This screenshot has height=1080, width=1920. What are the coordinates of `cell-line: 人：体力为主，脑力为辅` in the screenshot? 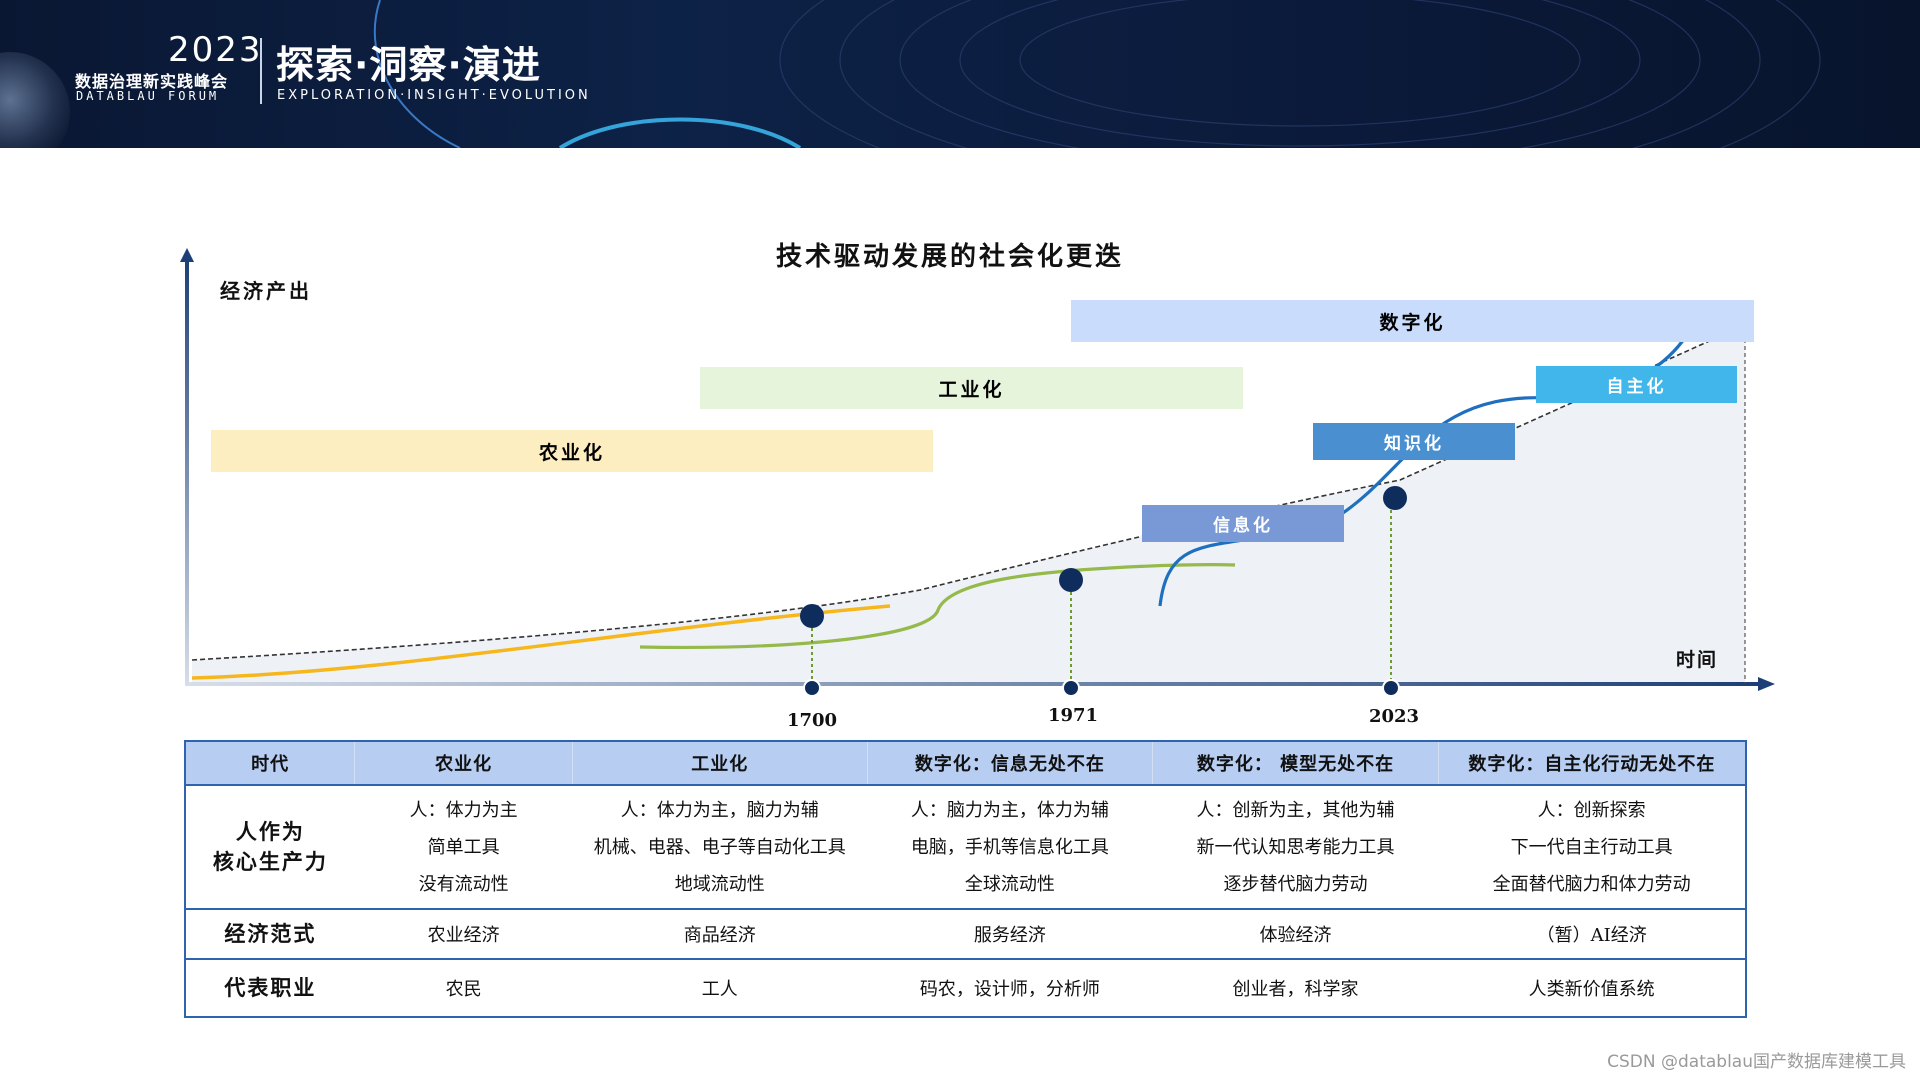 It's located at (719, 810).